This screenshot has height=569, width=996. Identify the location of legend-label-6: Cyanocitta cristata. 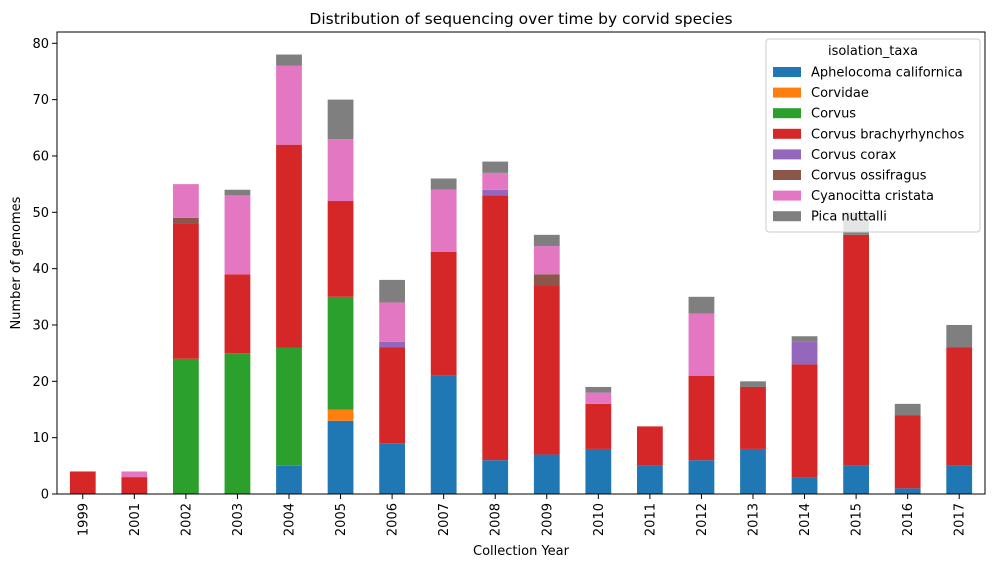
(872, 196).